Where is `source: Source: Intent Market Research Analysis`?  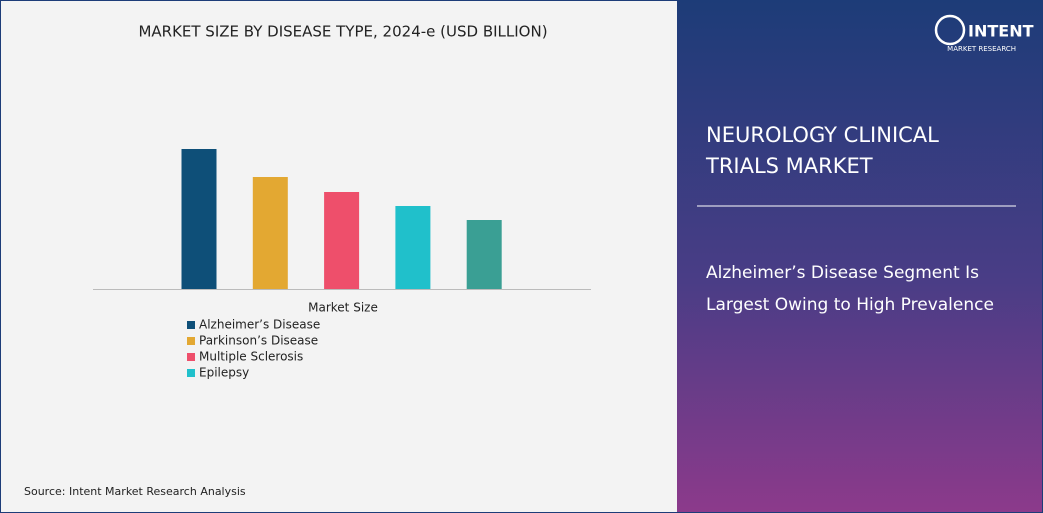 source: Source: Intent Market Research Analysis is located at coordinates (135, 491).